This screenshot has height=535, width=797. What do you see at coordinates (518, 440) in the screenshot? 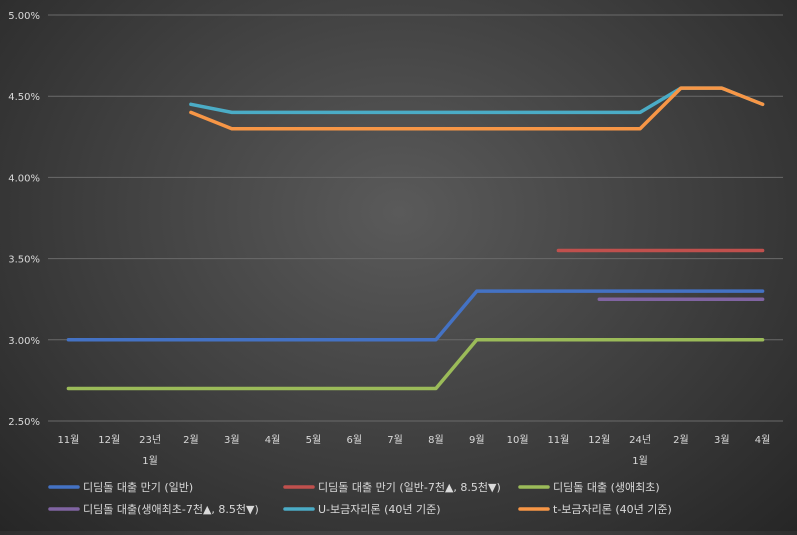
I see `x-tick-label: 10월` at bounding box center [518, 440].